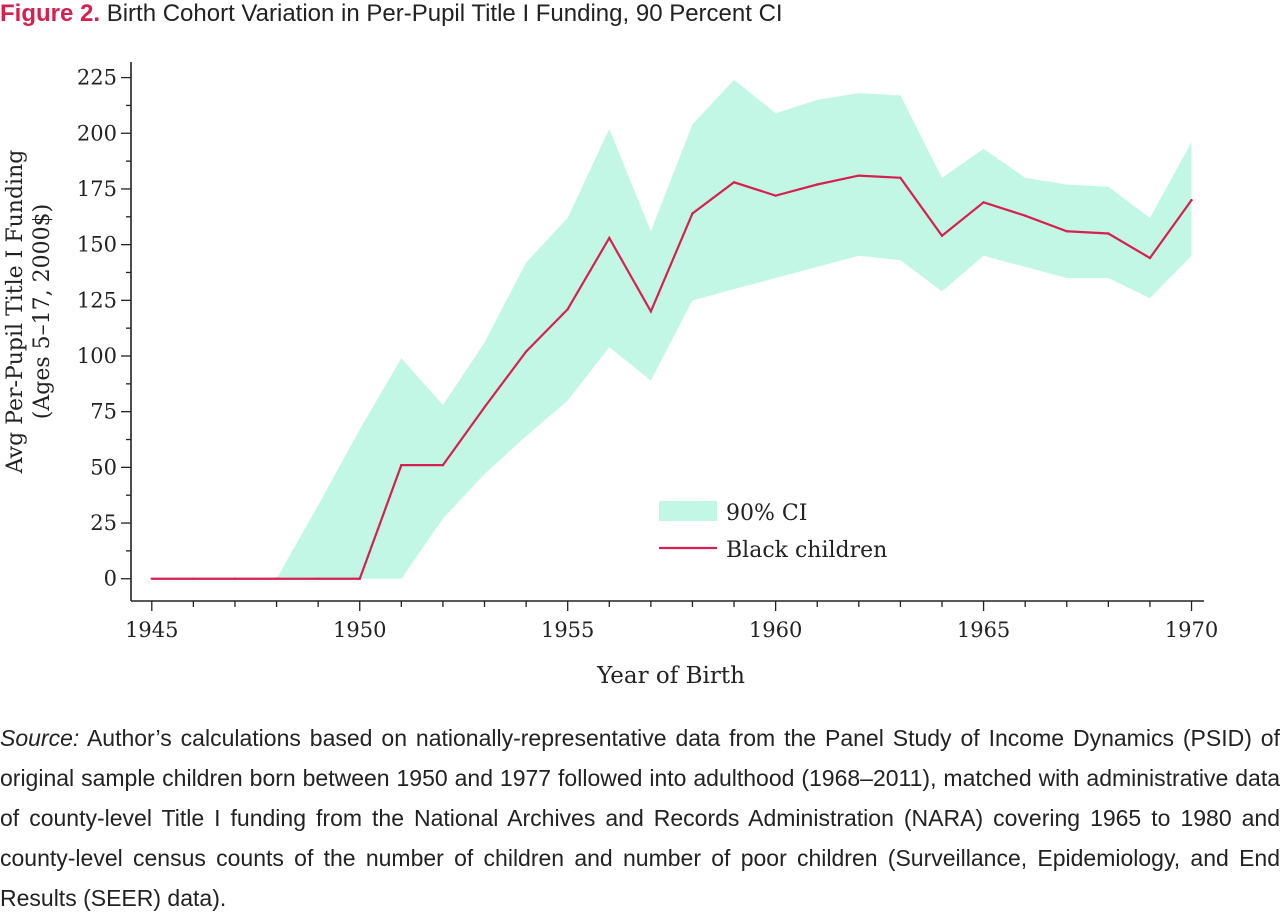 This screenshot has width=1280, height=918. What do you see at coordinates (983, 630) in the screenshot?
I see `x-tick-label: 1965` at bounding box center [983, 630].